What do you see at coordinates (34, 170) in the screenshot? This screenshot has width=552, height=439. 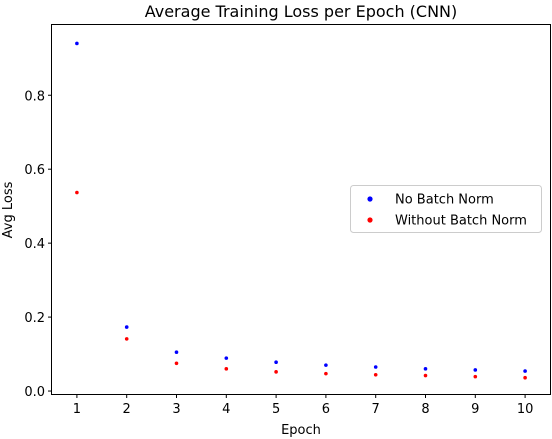 I see `y-tick-label: 0.6` at bounding box center [34, 170].